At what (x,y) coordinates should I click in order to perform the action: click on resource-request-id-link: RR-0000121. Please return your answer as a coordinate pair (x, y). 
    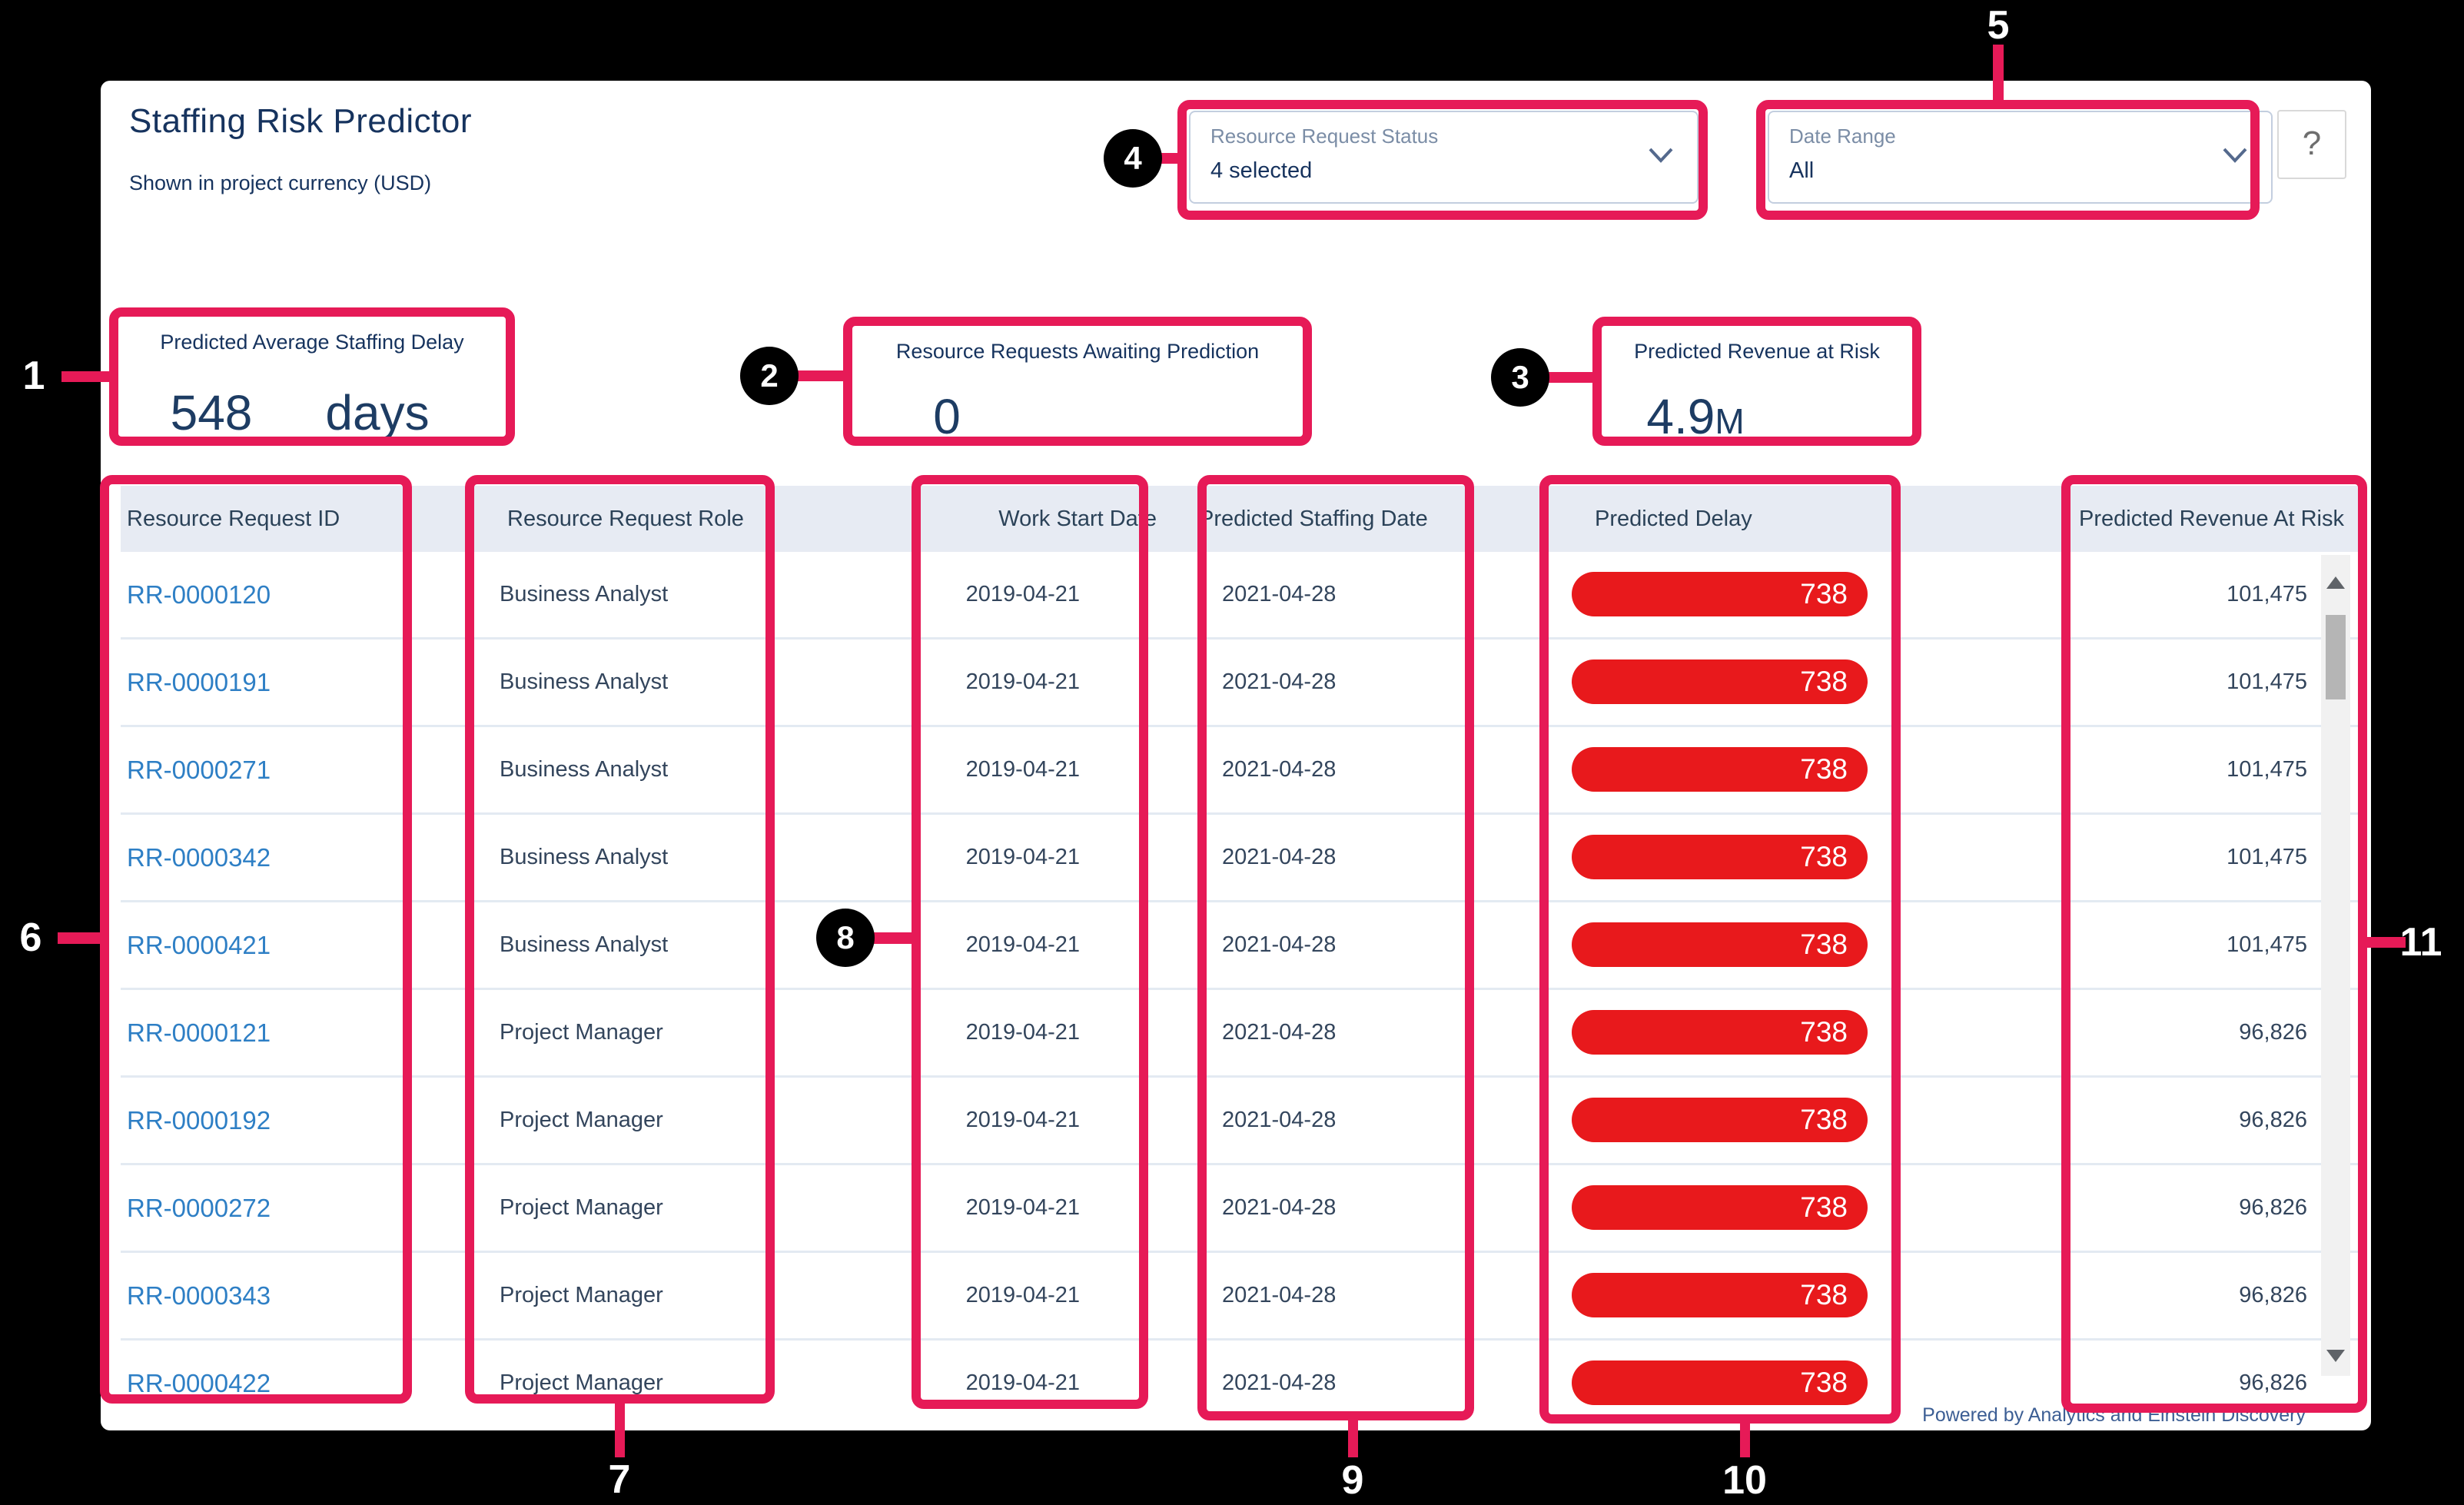
    Looking at the image, I should click on (199, 1032).